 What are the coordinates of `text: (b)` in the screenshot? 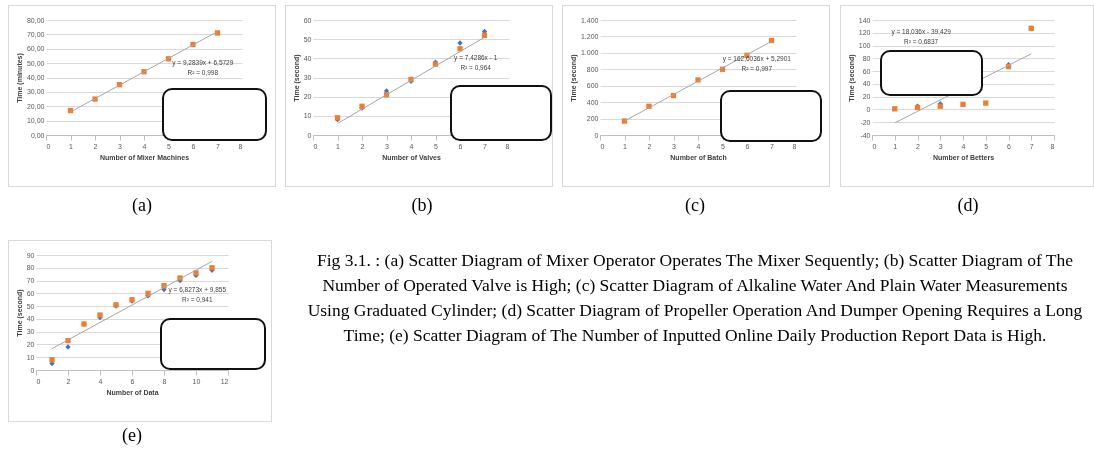 It's located at (422, 205).